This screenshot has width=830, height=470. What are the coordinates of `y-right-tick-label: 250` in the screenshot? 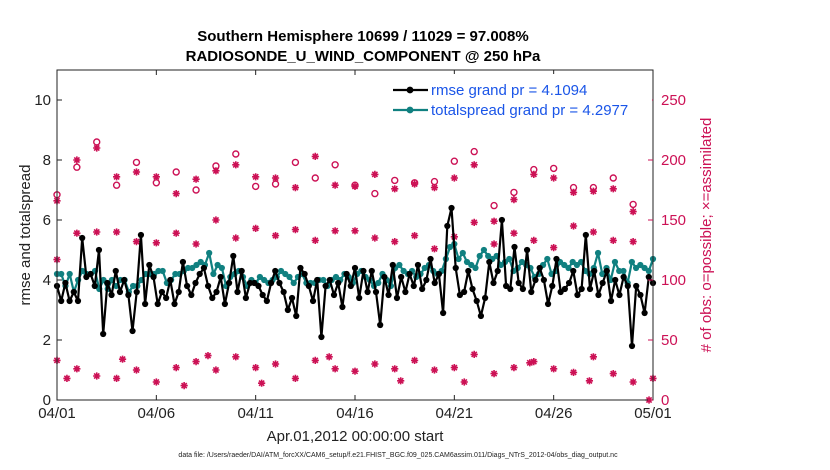 It's located at (673, 100).